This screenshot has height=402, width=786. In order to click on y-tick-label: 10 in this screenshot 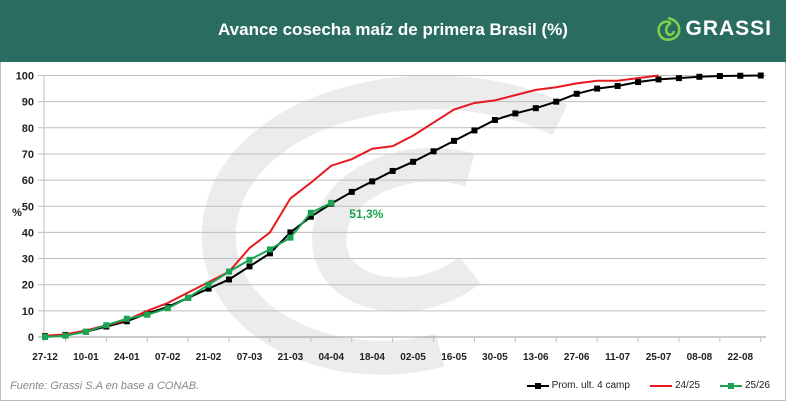, I will do `click(28, 312)`.